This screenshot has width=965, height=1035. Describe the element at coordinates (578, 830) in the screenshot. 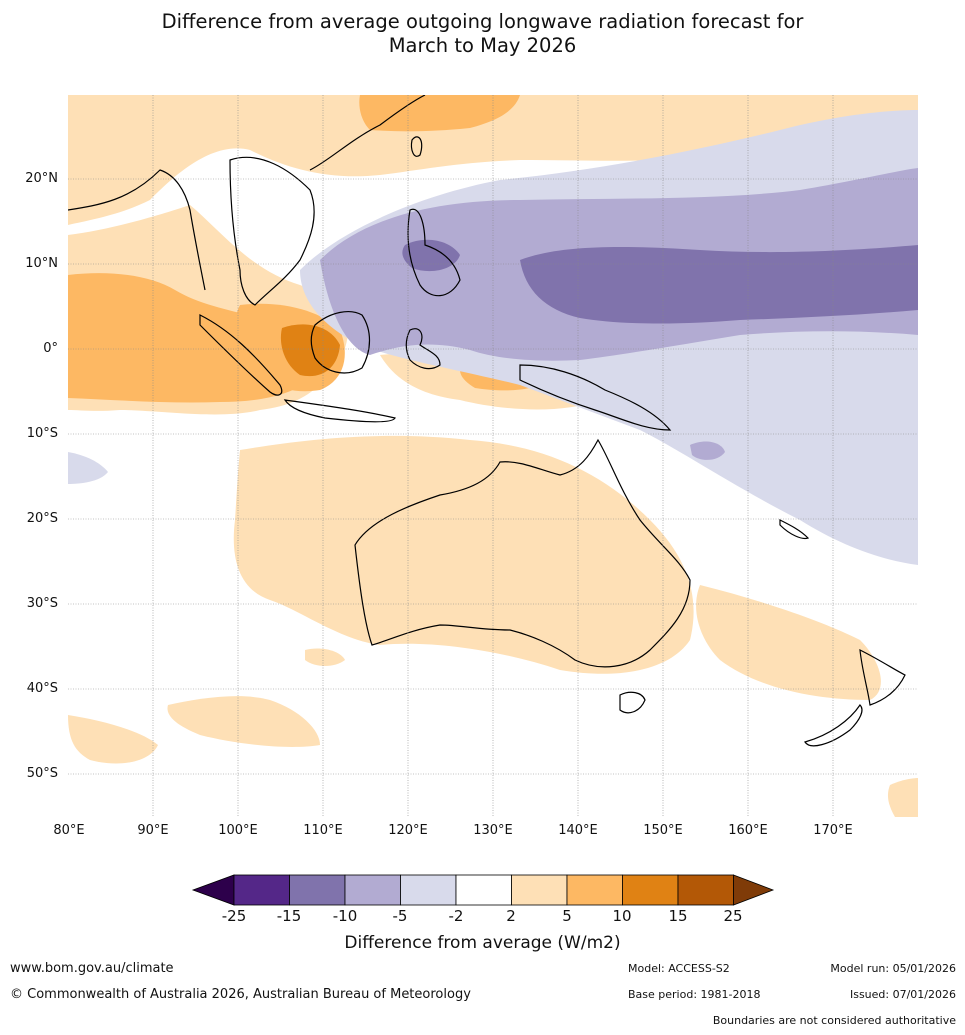

I see `lon-label-140e: 140°E` at that location.